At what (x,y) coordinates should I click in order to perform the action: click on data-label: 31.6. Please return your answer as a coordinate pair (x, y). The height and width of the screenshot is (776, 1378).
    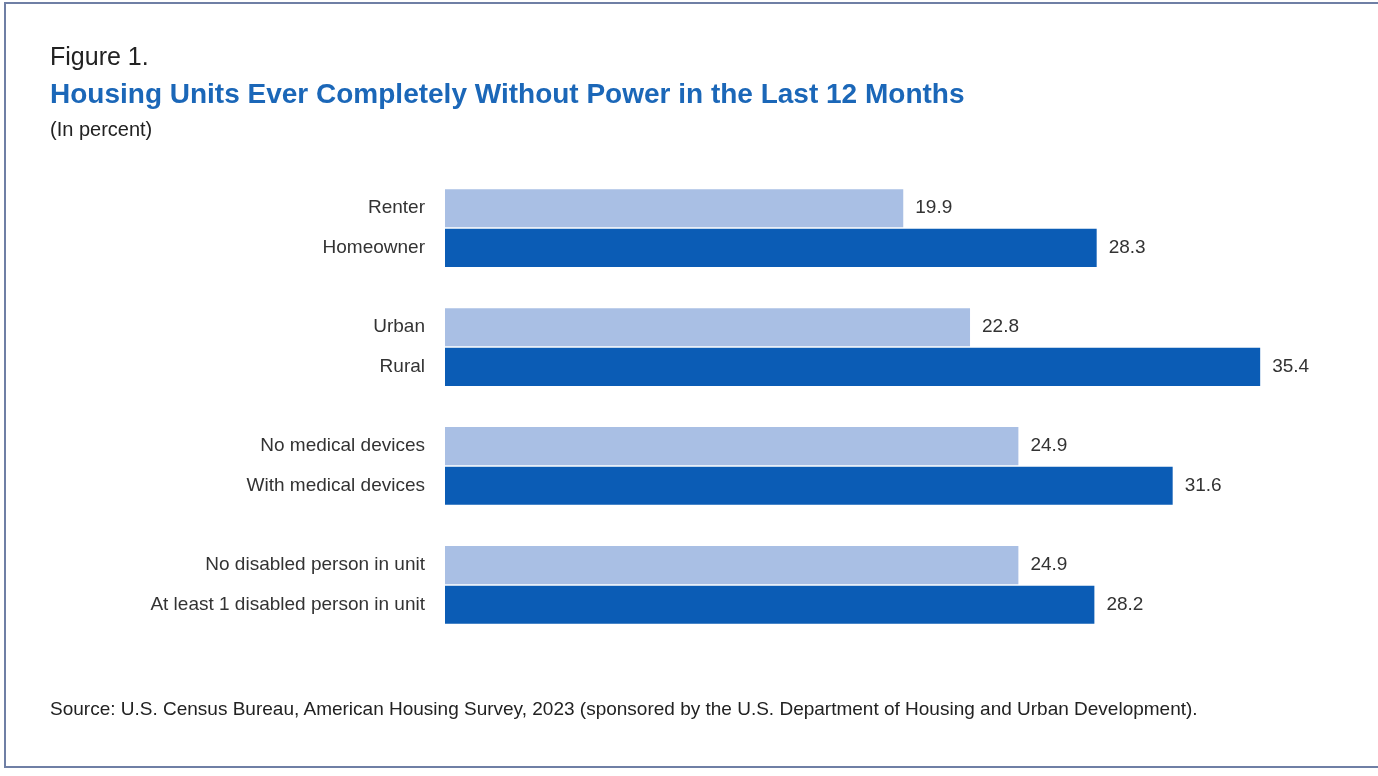
    Looking at the image, I should click on (1203, 485).